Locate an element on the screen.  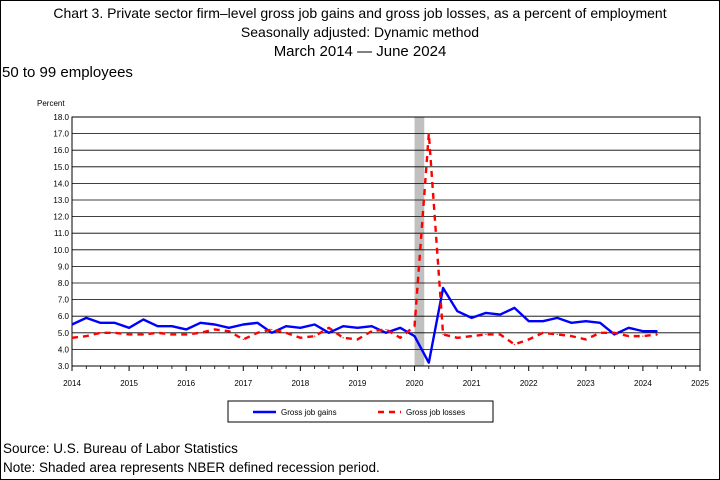
y-tick-label: 8.0 is located at coordinates (64, 283).